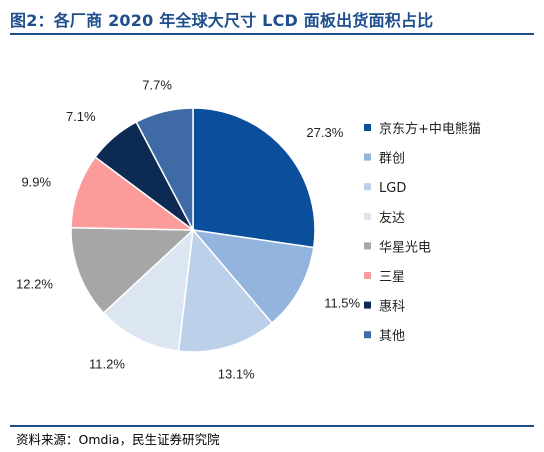 This screenshot has height=452, width=544. I want to click on data-label: 27.3%, so click(324, 132).